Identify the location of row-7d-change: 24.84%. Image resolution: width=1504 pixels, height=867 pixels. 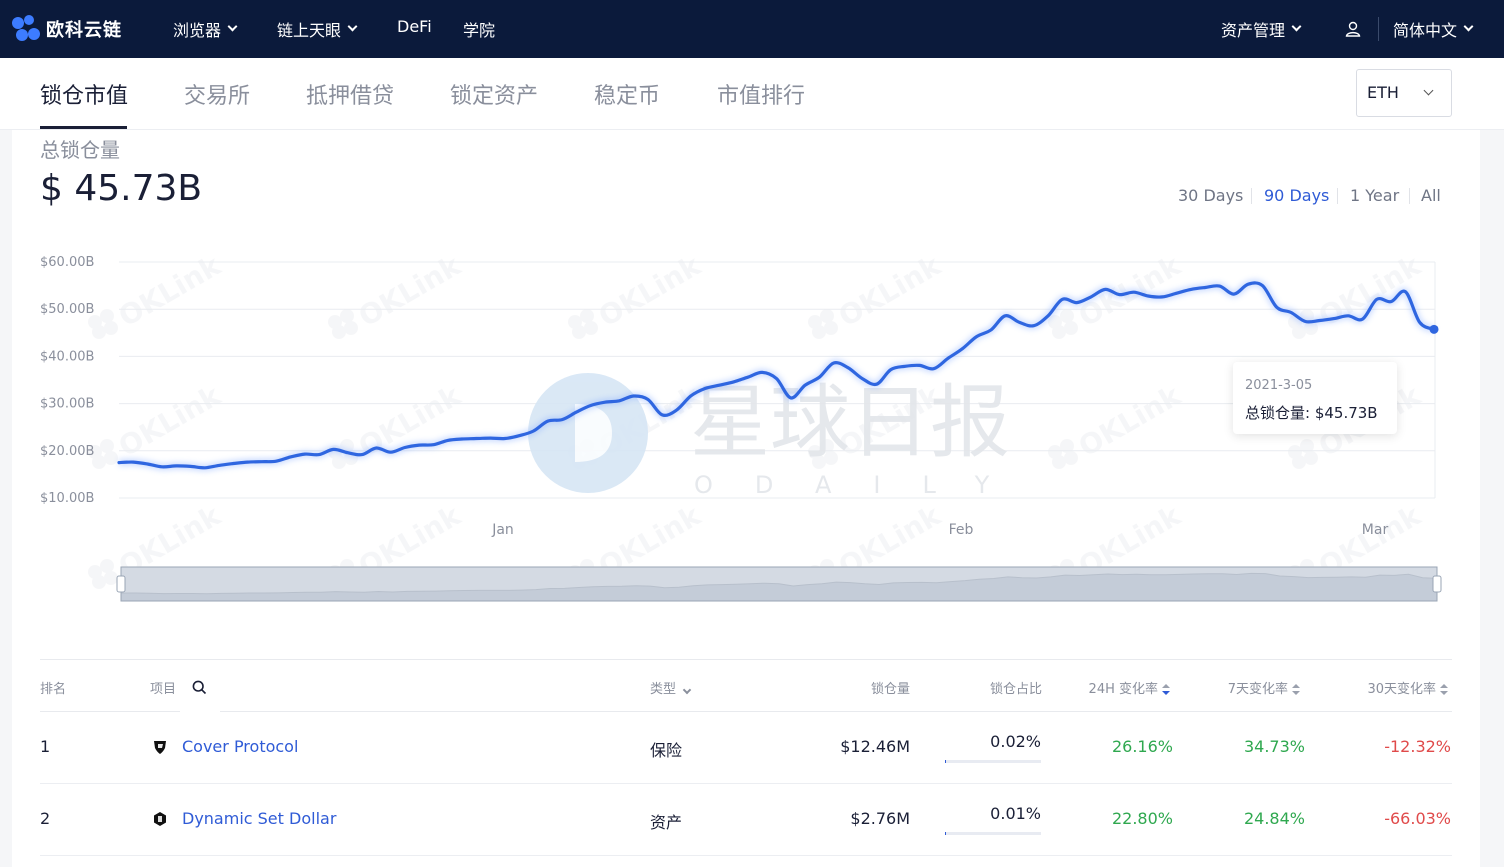
(1274, 818).